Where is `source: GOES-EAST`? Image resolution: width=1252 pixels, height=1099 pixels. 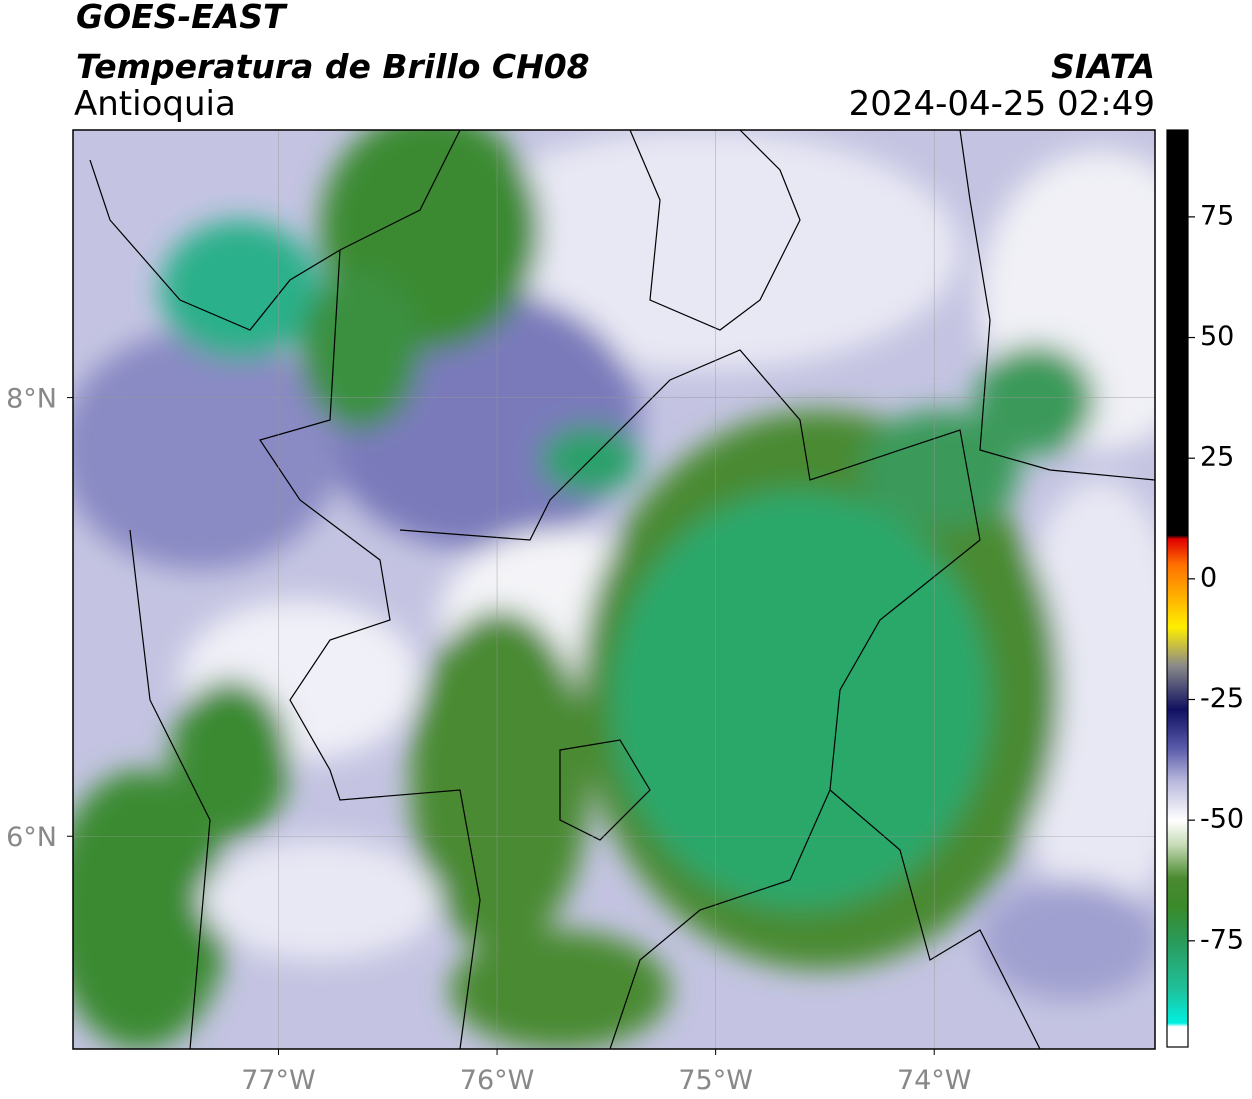 source: GOES-EAST is located at coordinates (182, 18).